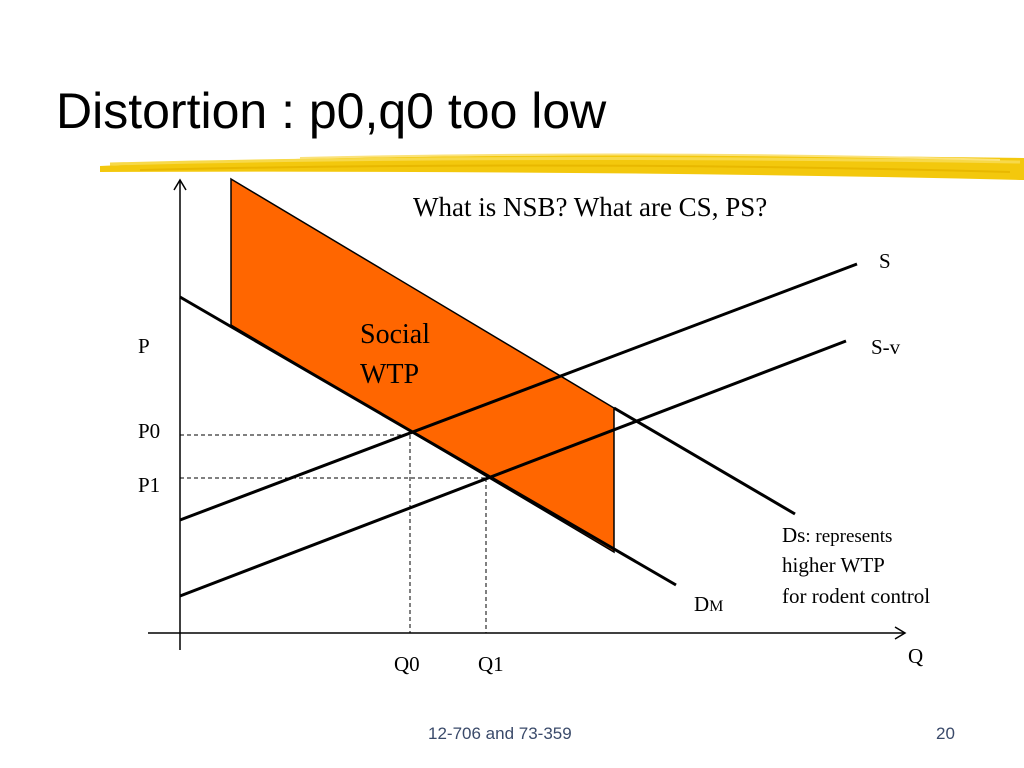 The width and height of the screenshot is (1024, 768). I want to click on social-wtp-label-line1: Social, so click(395, 334).